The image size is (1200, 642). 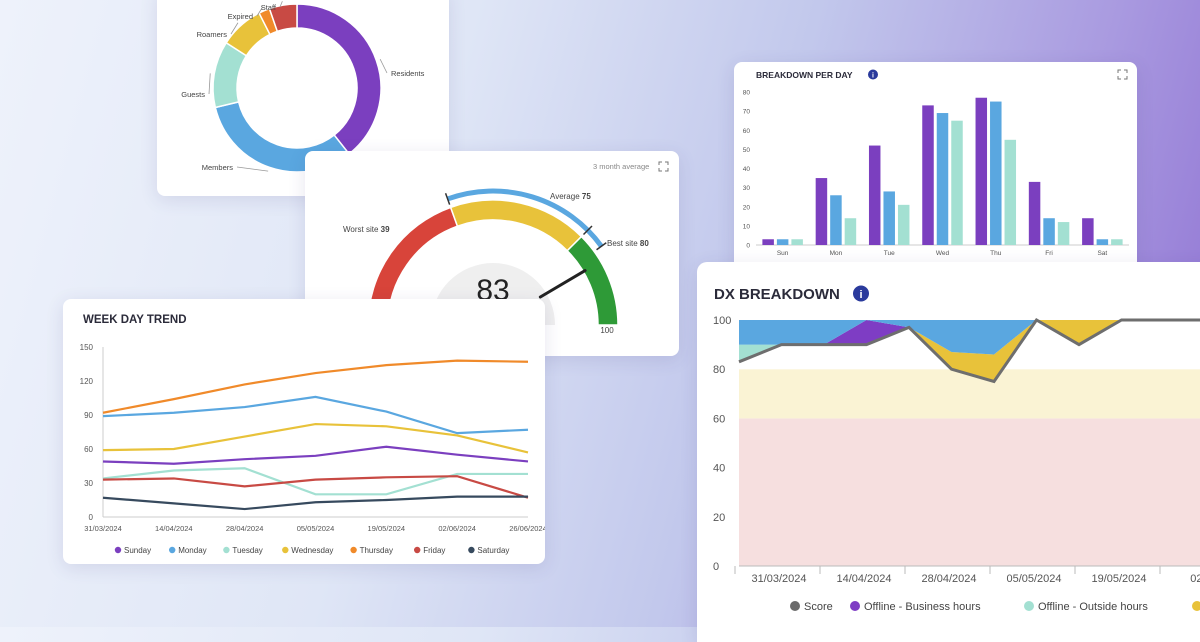 I want to click on perday-ytick: 10, so click(x=747, y=226).